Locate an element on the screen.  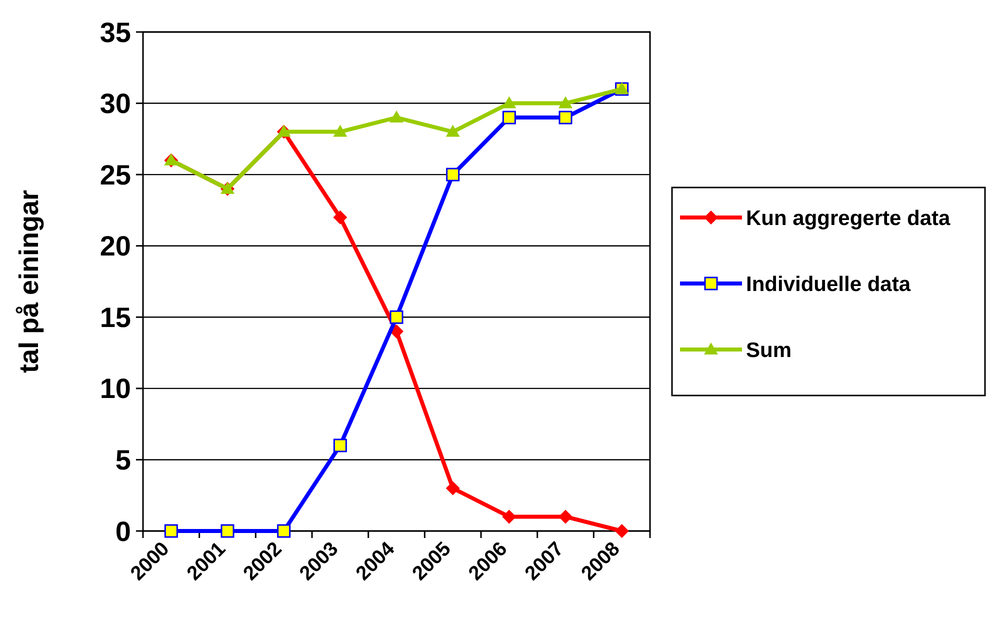
y-axis-title: tal på einingar is located at coordinates (29, 281).